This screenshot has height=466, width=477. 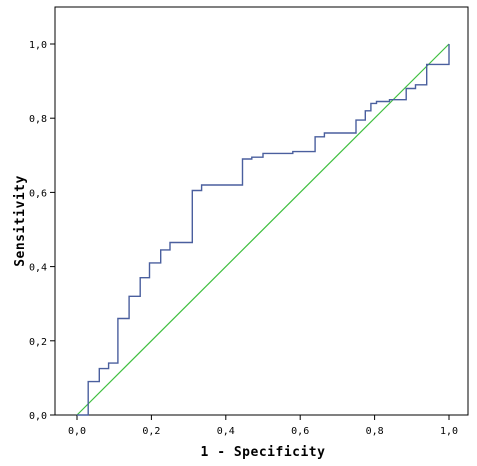 I want to click on x-axis-title: 1 - Specificity, so click(x=263, y=452).